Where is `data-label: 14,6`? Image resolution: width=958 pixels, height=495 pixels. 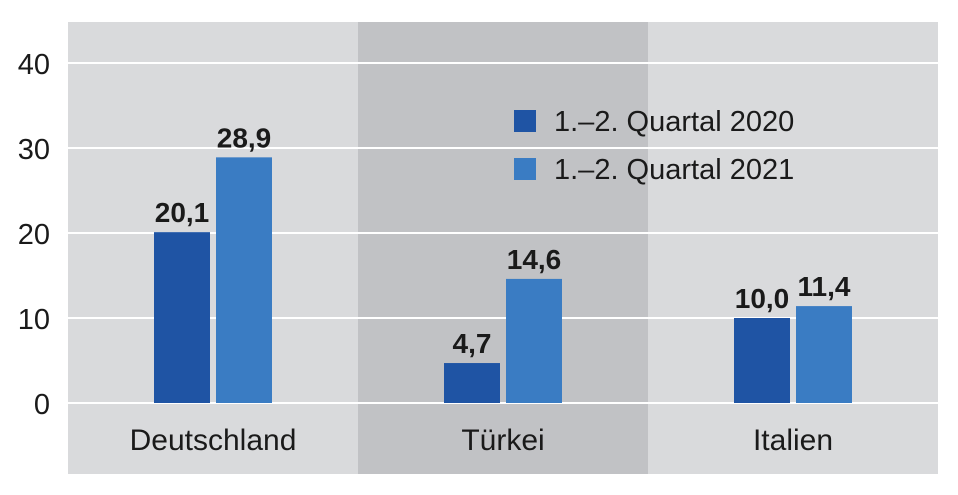
data-label: 14,6 is located at coordinates (534, 259).